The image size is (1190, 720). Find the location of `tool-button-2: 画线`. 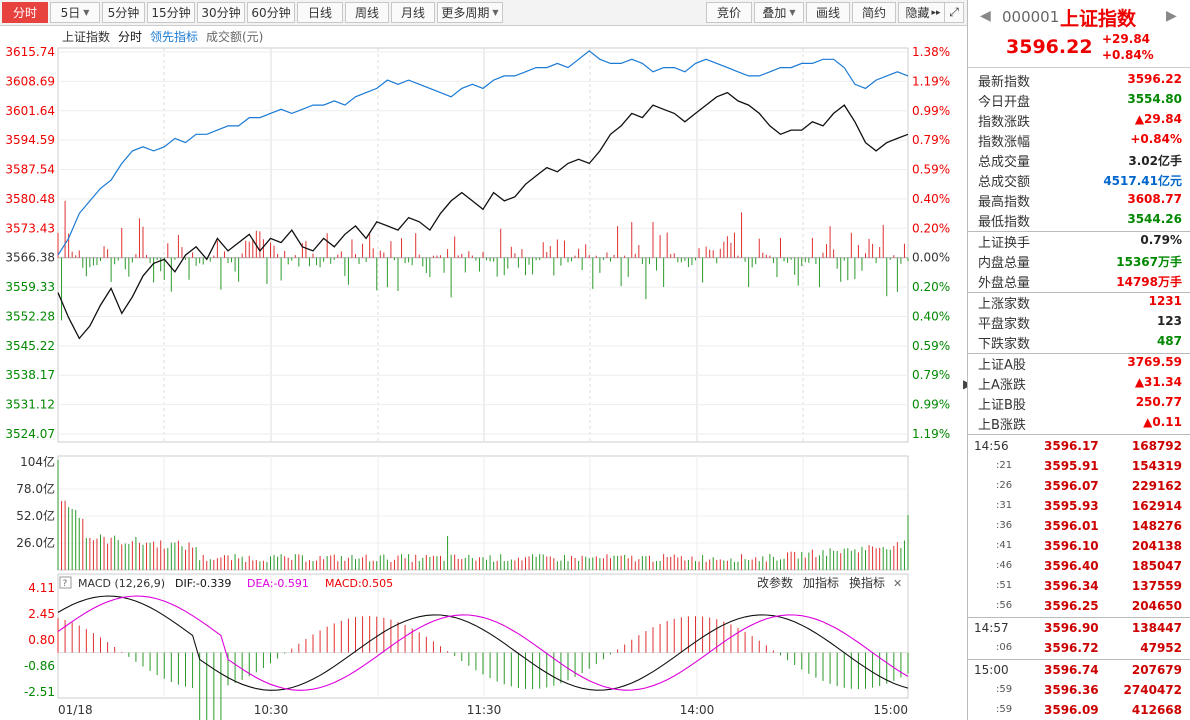

tool-button-2: 画线 is located at coordinates (828, 12).